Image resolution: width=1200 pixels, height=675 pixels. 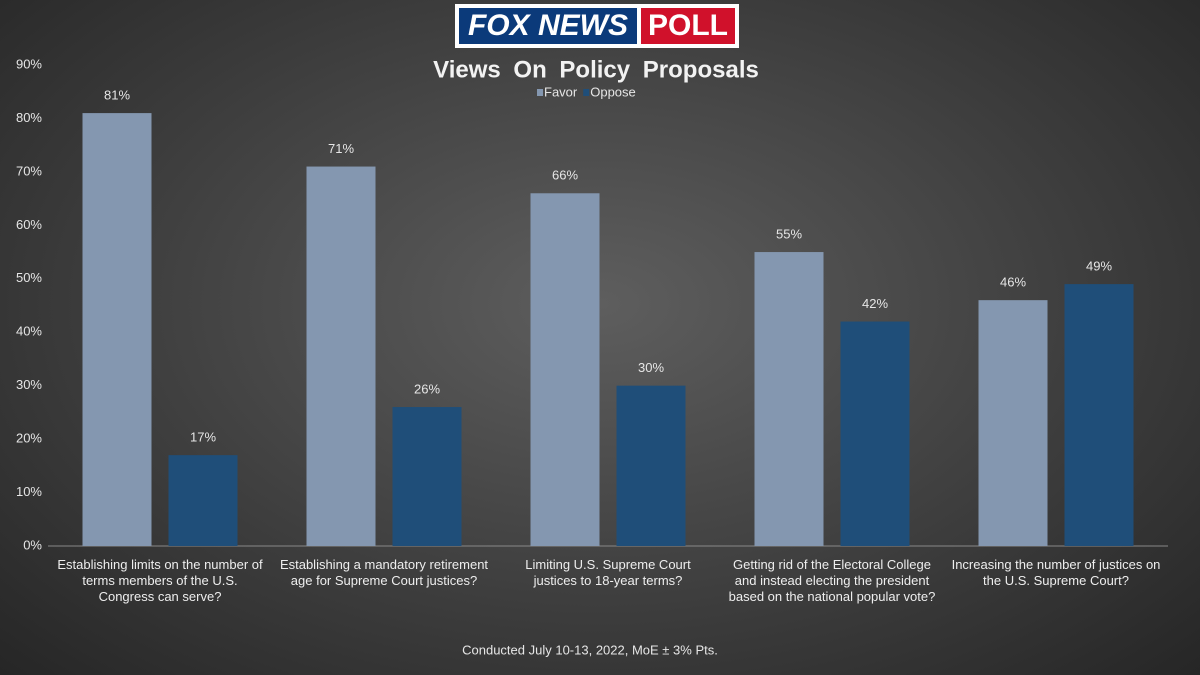 What do you see at coordinates (117, 95) in the screenshot?
I see `data-label: 81%` at bounding box center [117, 95].